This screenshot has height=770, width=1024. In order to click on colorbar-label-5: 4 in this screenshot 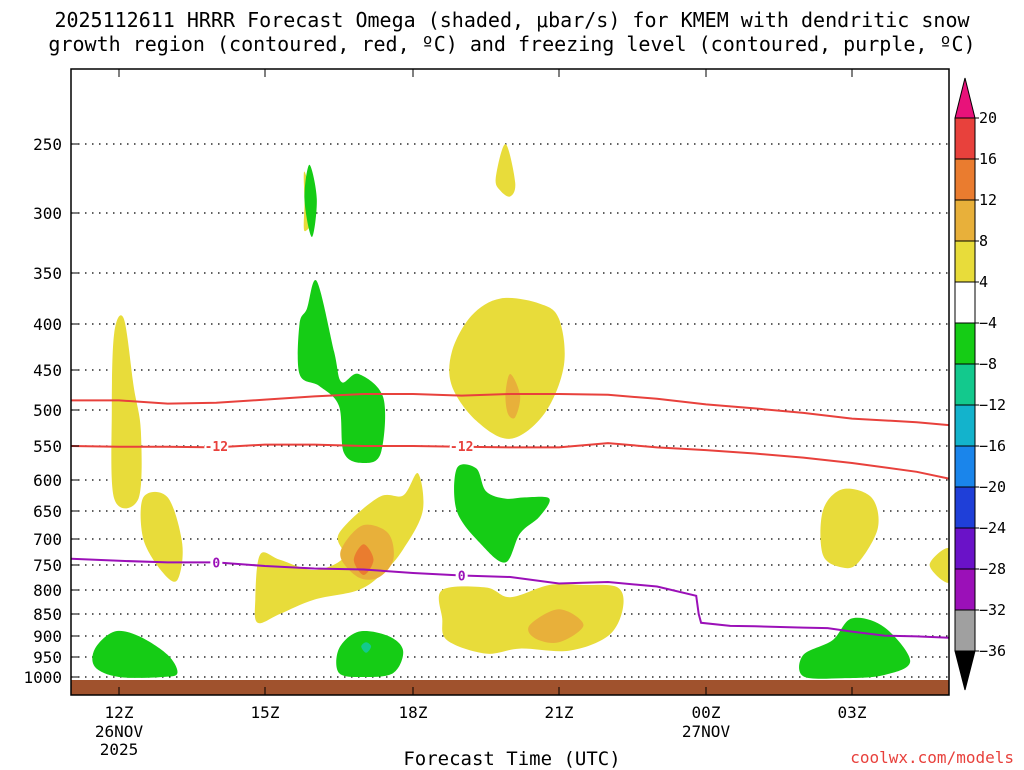, I will do `click(983, 282)`.